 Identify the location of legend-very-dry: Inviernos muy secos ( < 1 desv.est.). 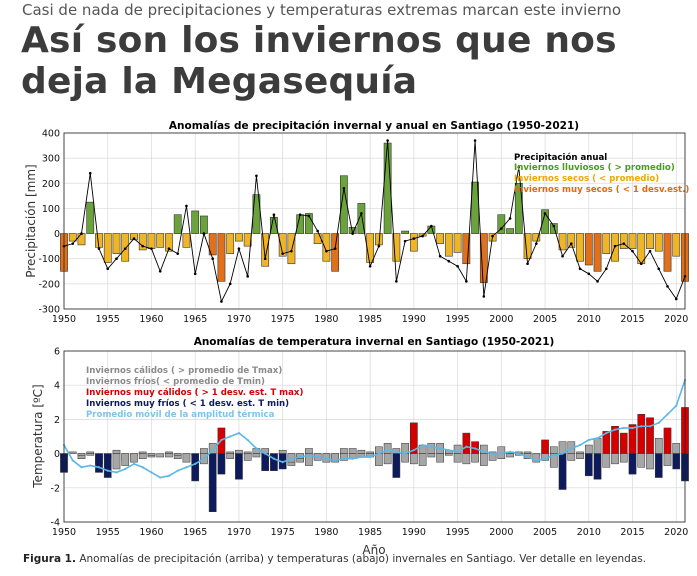
(601, 190).